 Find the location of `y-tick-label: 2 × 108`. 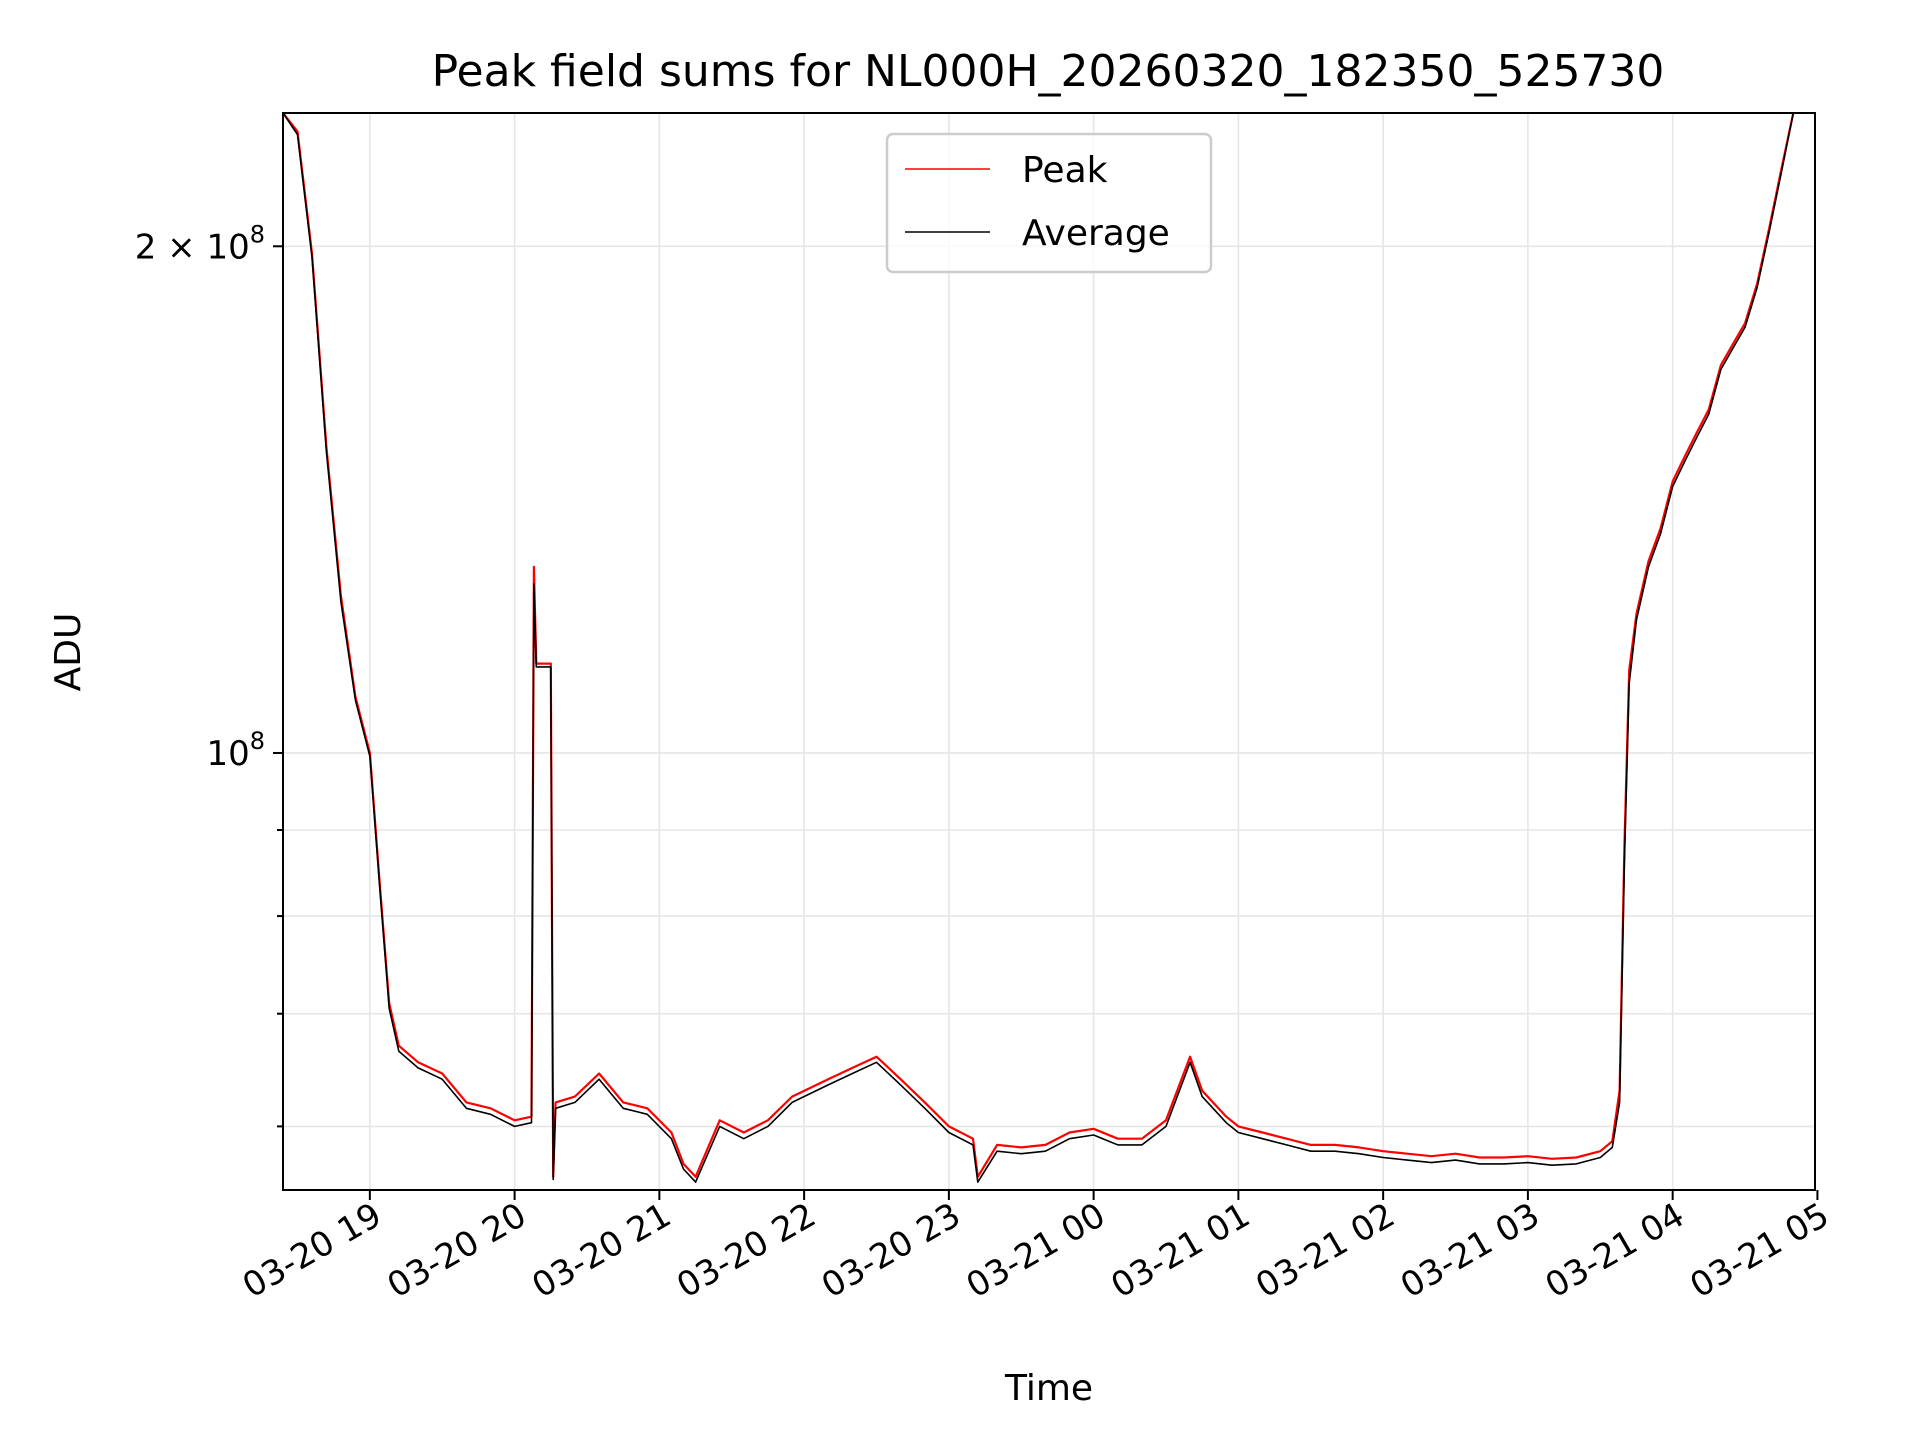

y-tick-label: 2 × 108 is located at coordinates (200, 243).